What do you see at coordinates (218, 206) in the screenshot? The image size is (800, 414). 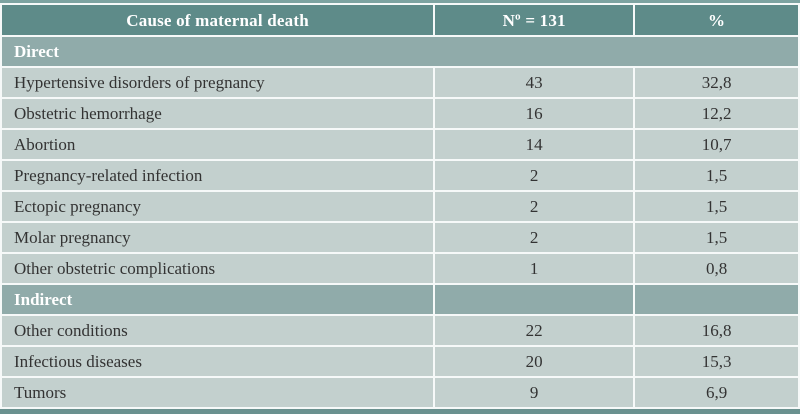 I see `cause-cell: Ectopic pregnancy` at bounding box center [218, 206].